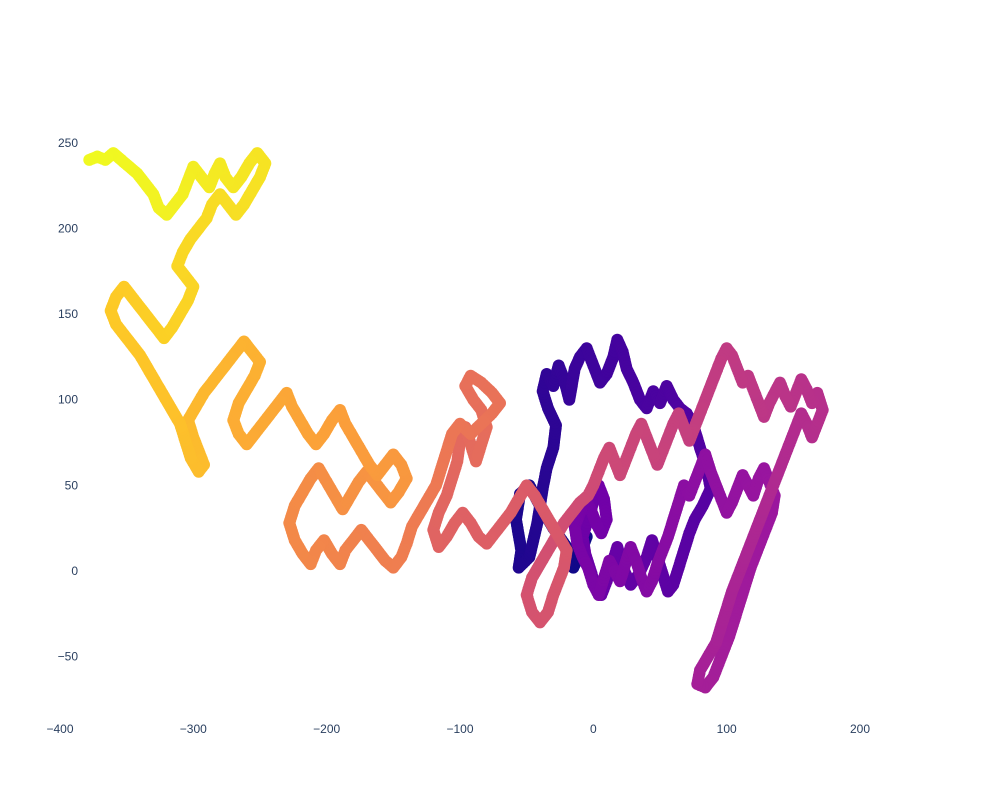 Image resolution: width=1000 pixels, height=800 pixels. What do you see at coordinates (89, 159) in the screenshot?
I see `scatter-point` at bounding box center [89, 159].